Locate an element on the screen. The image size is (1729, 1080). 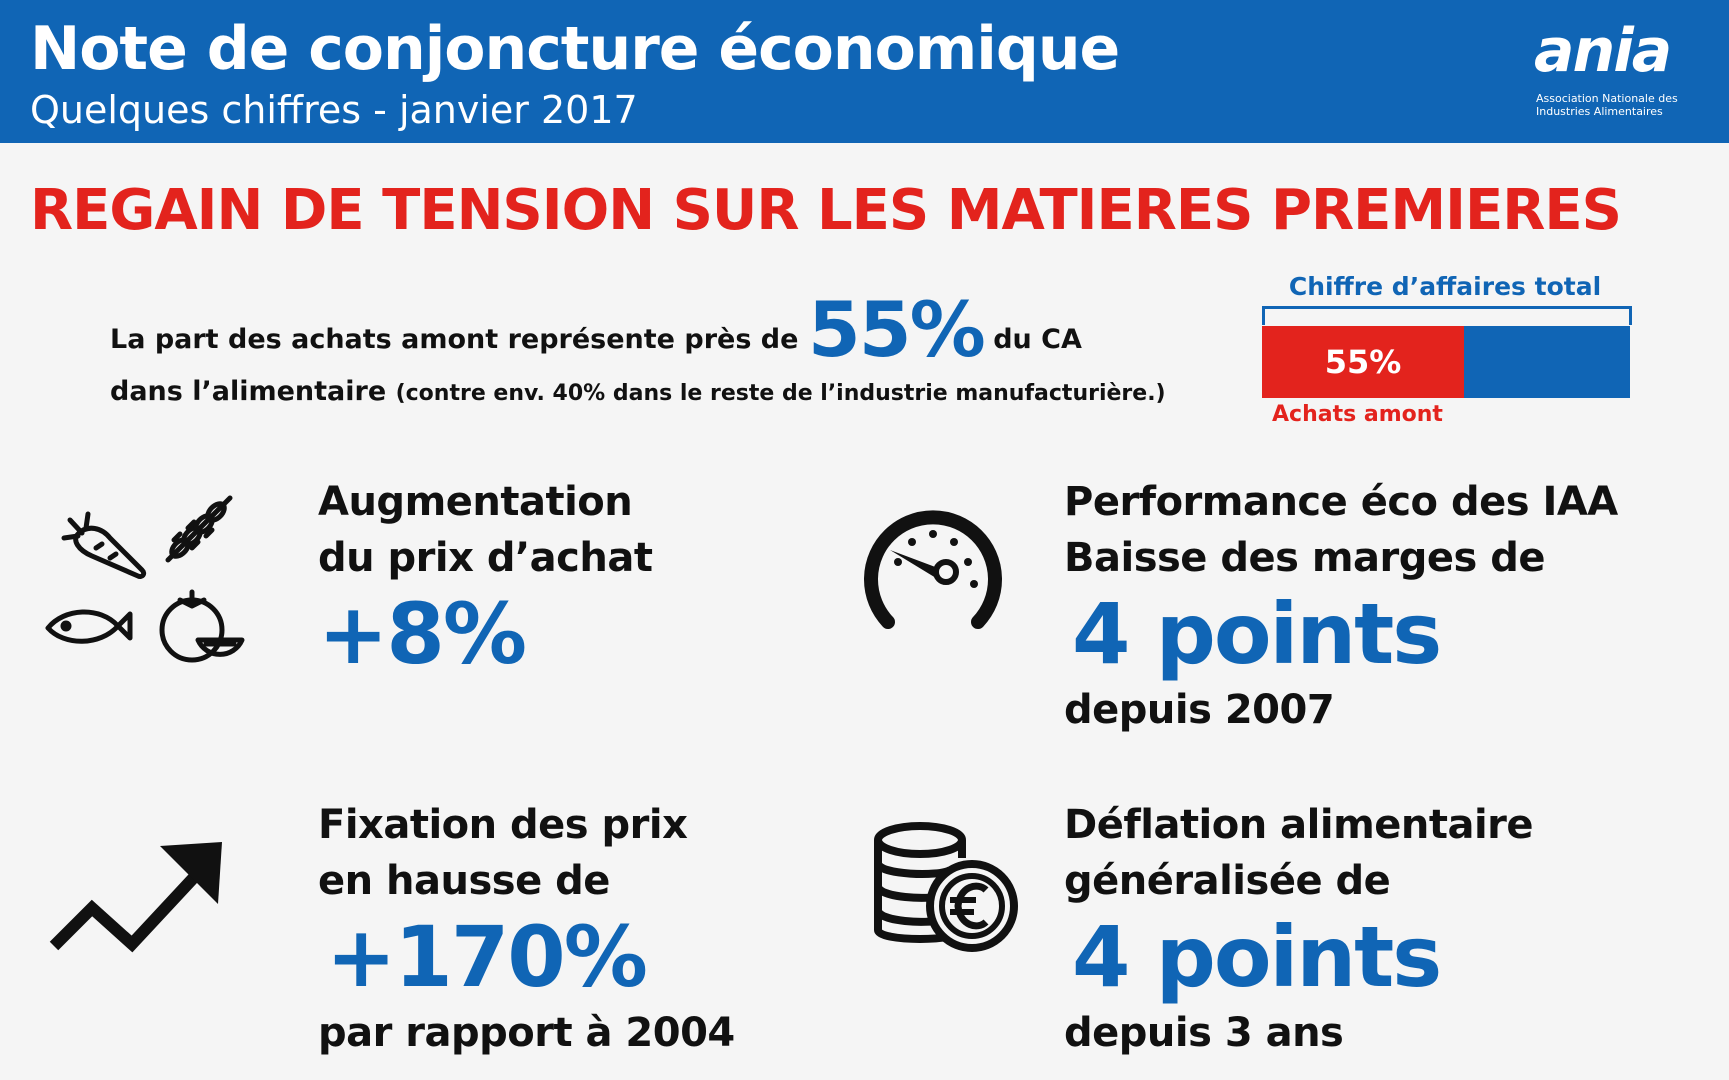
ca-bar-label: Chiffre d’affaires total is located at coordinates (1445, 286).